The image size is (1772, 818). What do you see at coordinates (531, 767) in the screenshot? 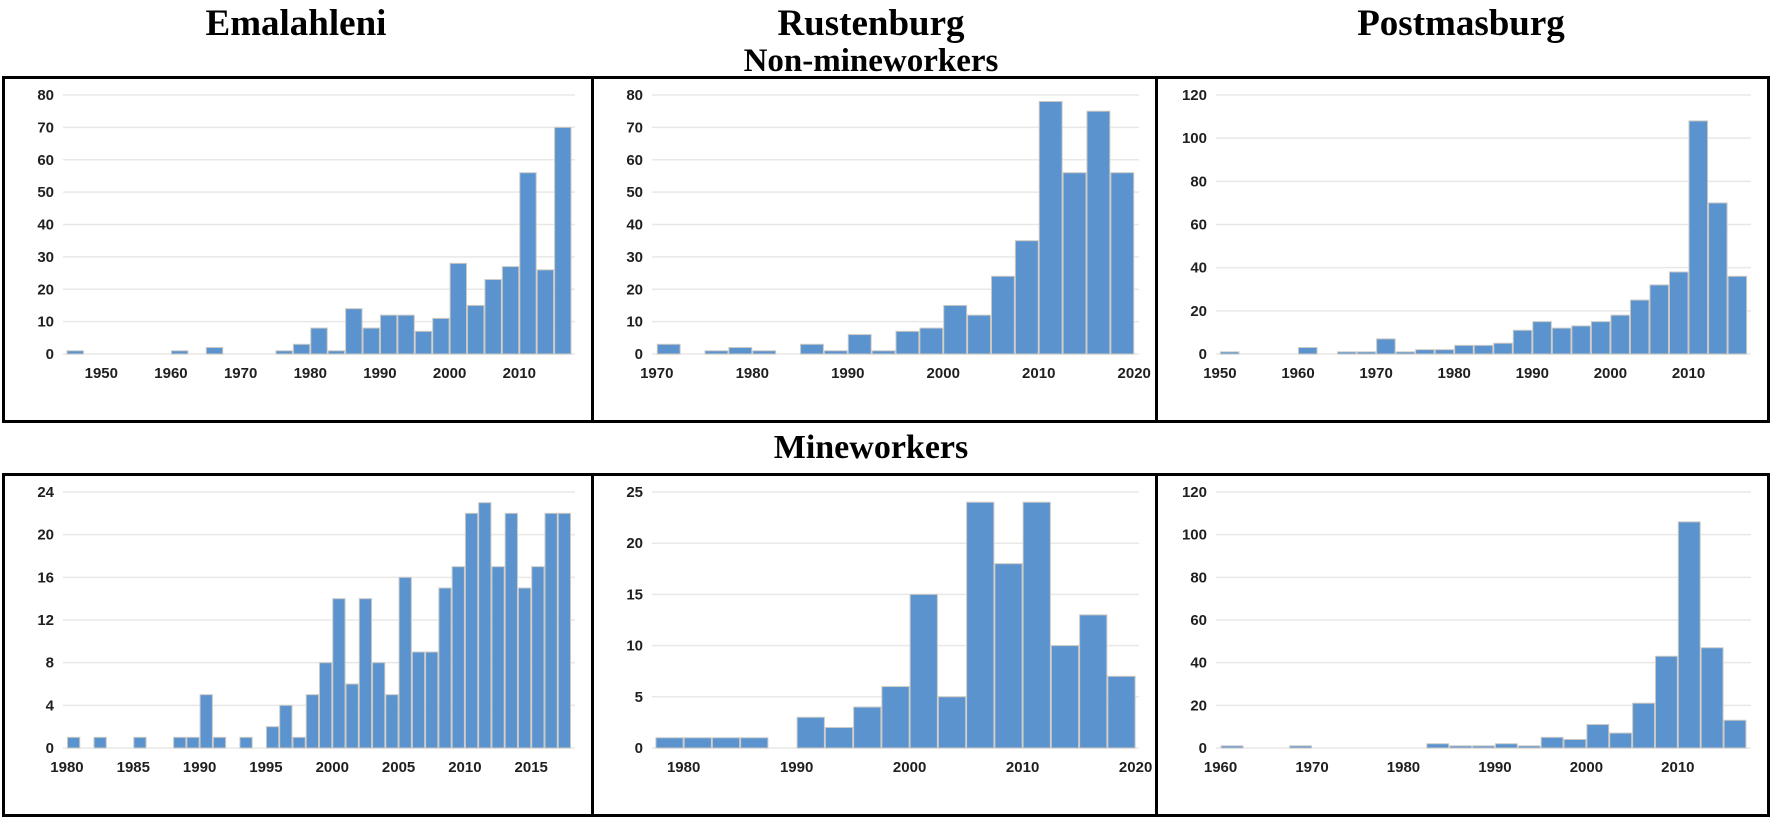
I see `svg-text: 2015` at bounding box center [531, 767].